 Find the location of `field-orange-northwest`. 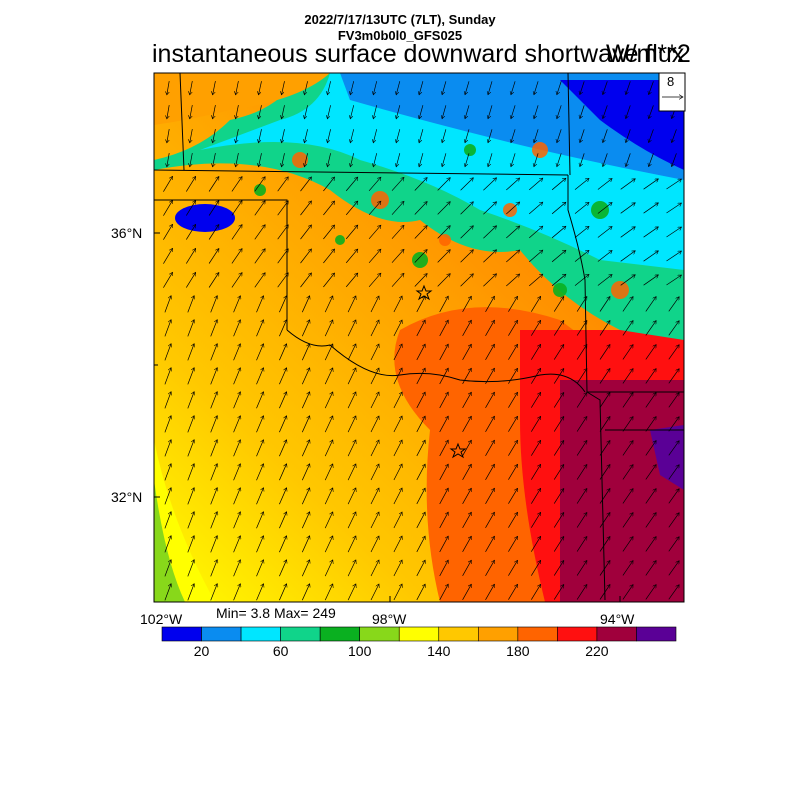

field-orange-northwest is located at coordinates (242, 99).